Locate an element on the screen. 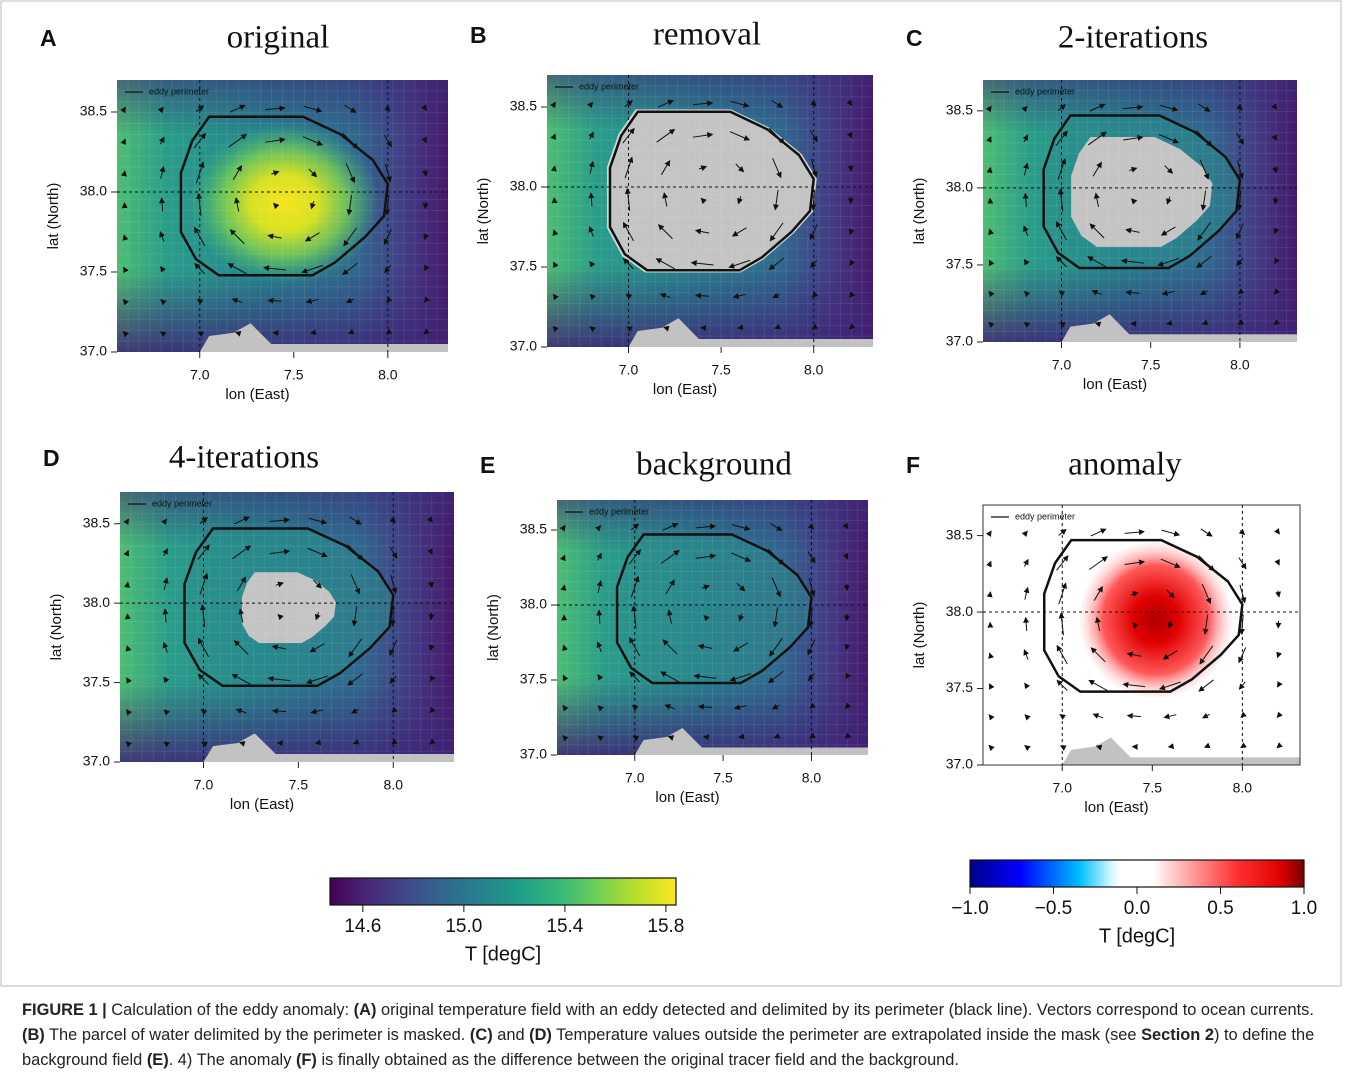 The image size is (1354, 1082). plot-frame is located at coordinates (1141, 635).